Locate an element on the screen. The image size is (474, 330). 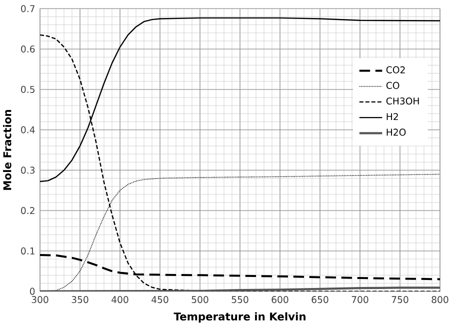
y-tick-label: 0.2 is located at coordinates (27, 210).